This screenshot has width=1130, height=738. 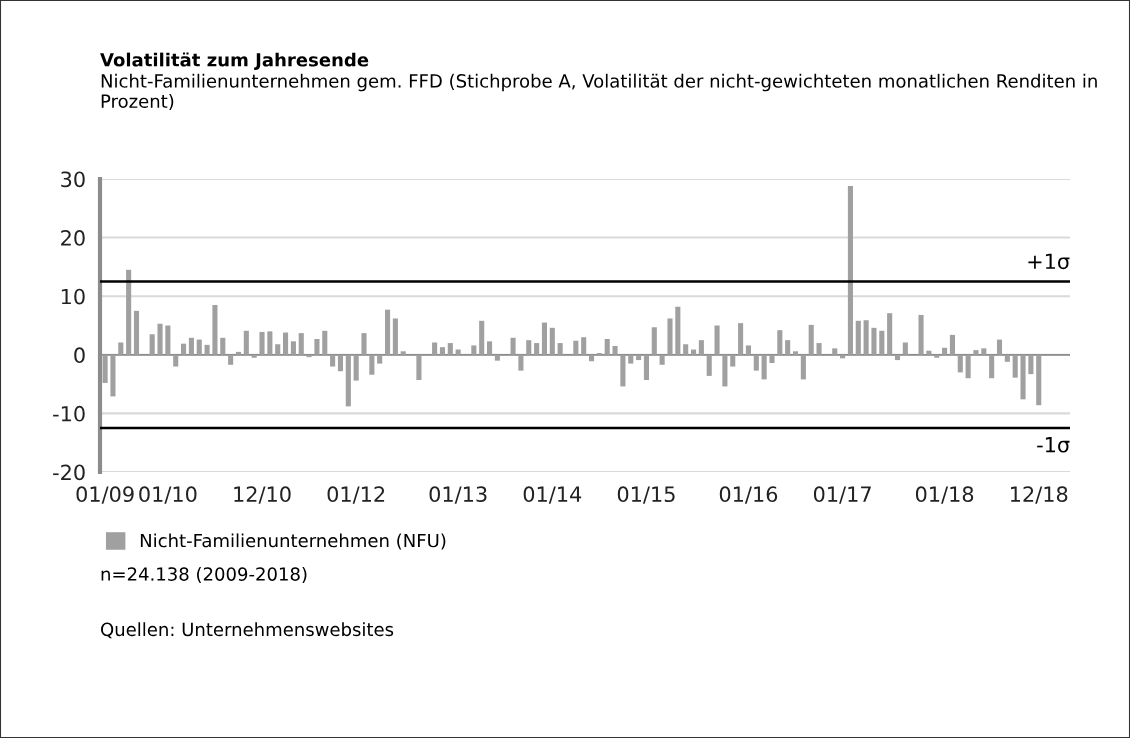 I want to click on x-tick-label: 12/10, so click(x=262, y=495).